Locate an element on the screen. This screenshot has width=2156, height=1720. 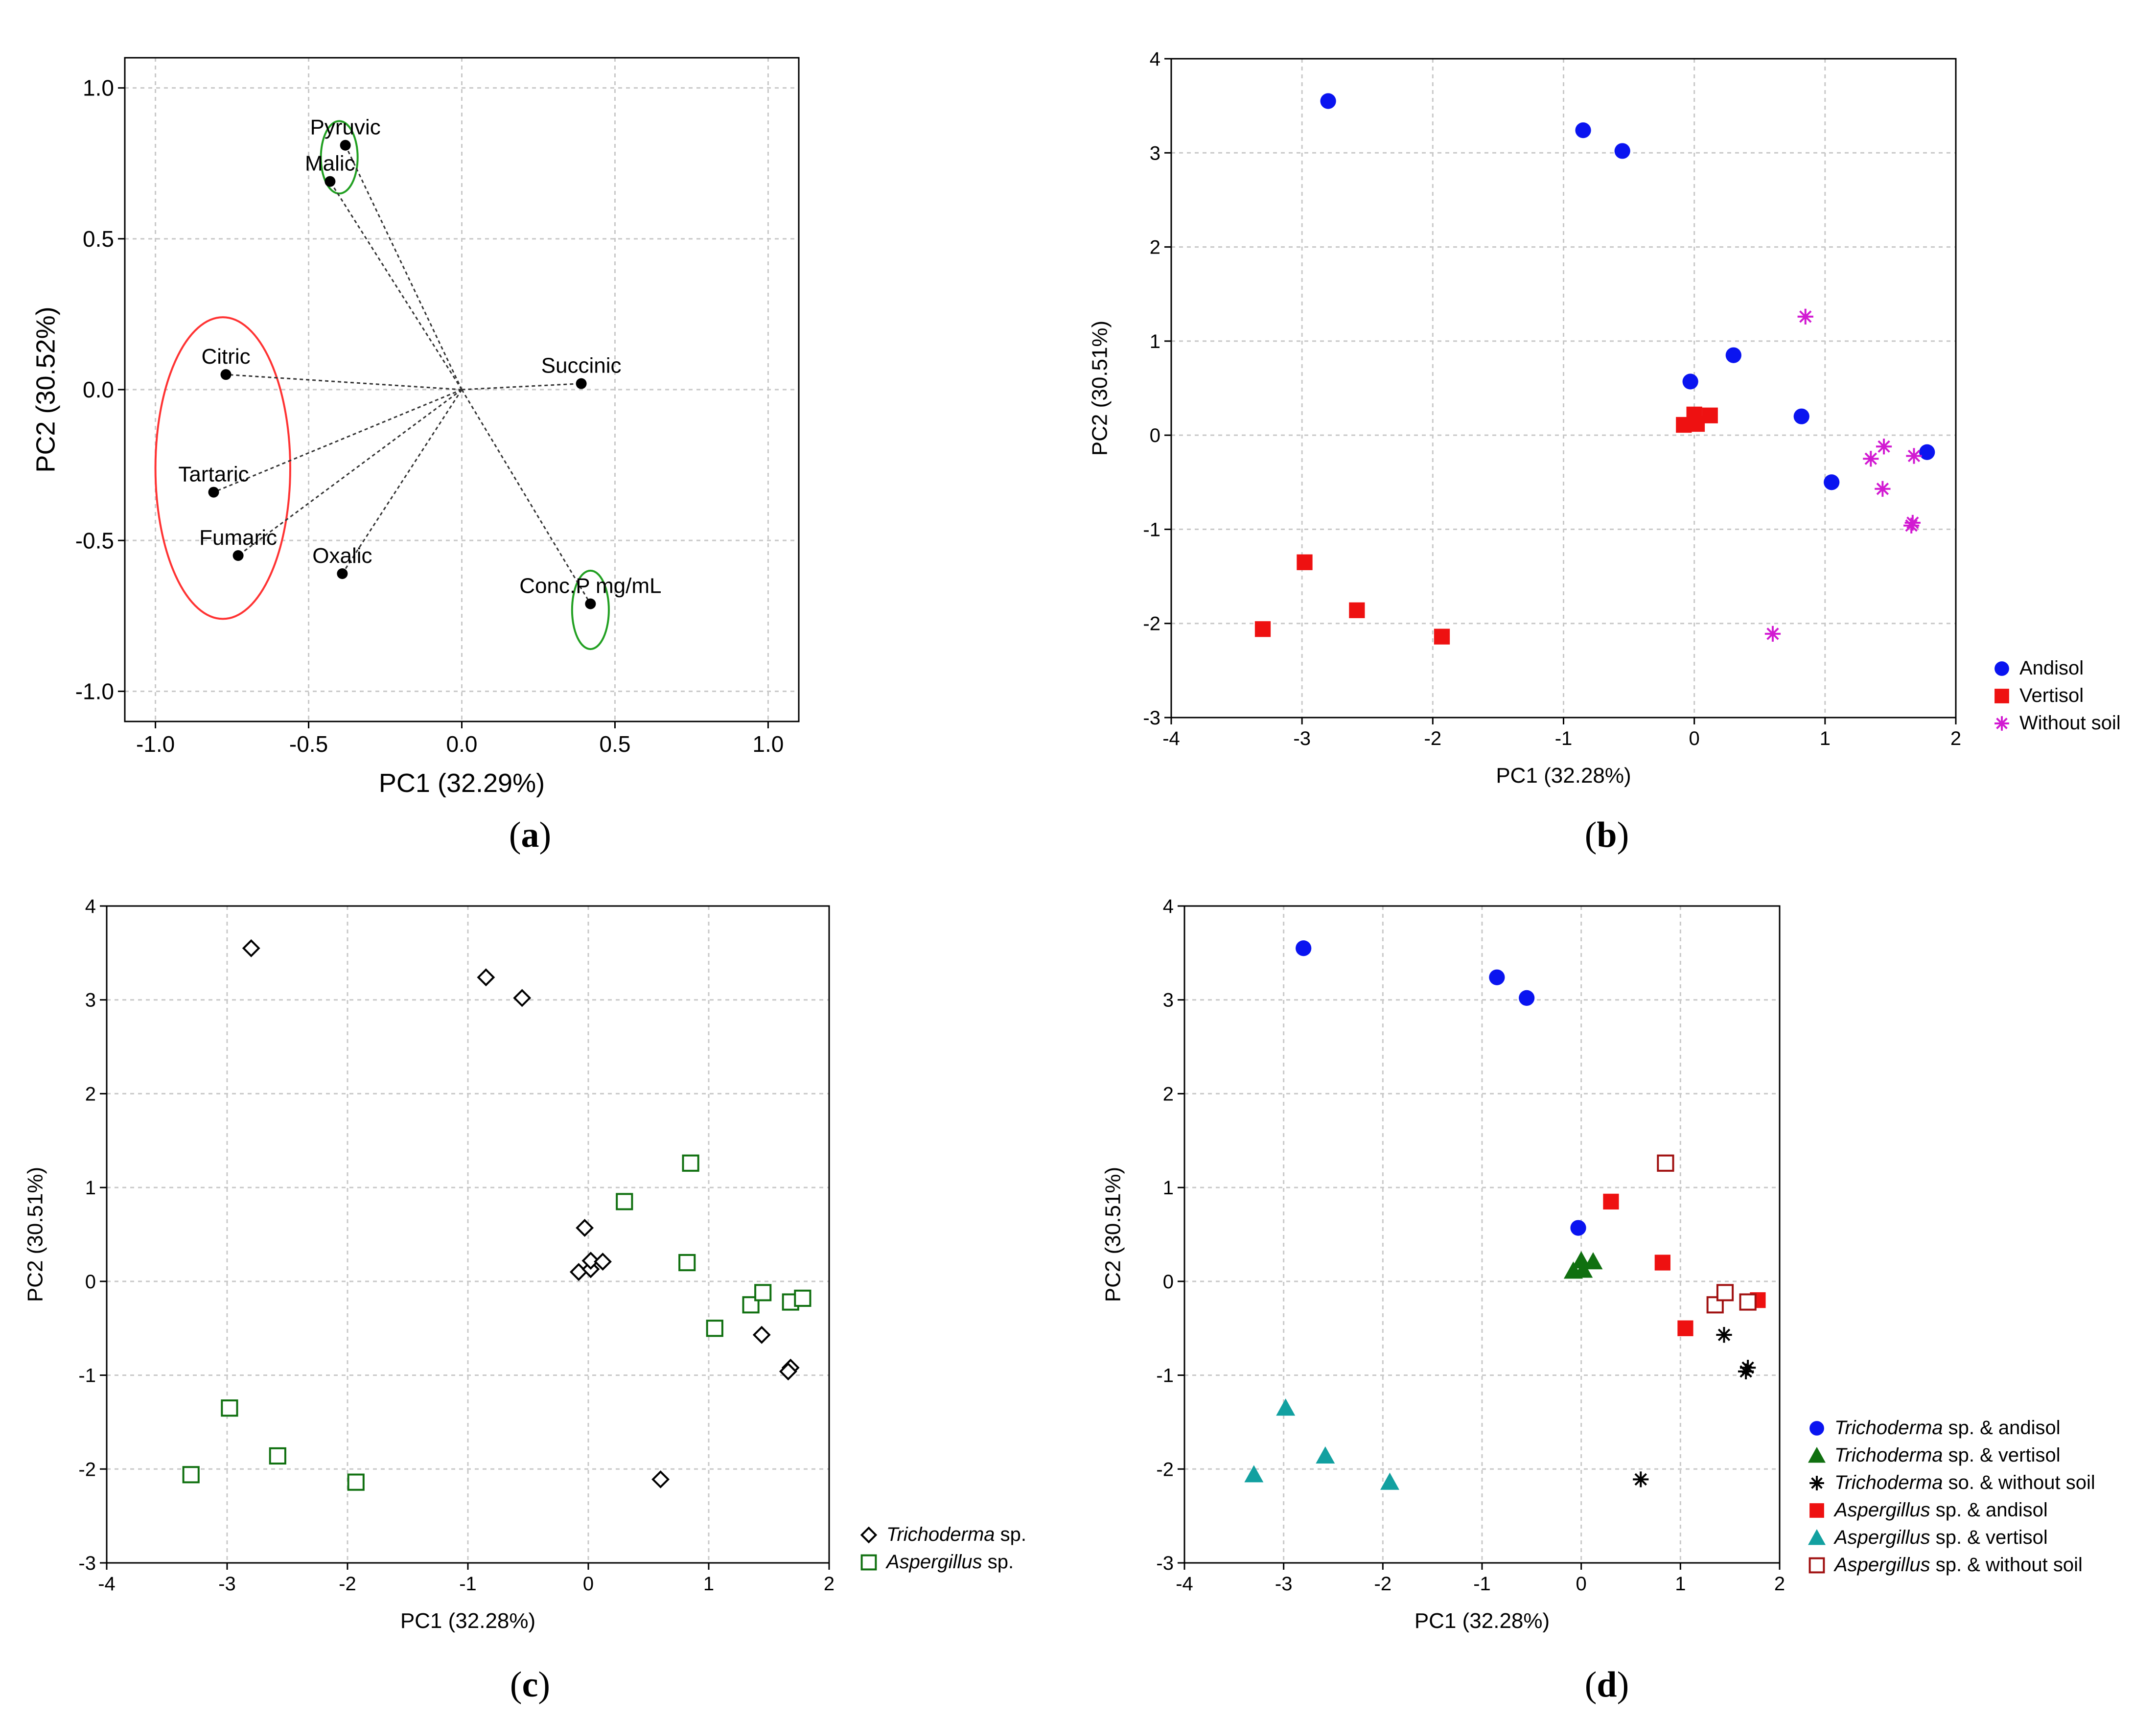
loading-label: Malic is located at coordinates (330, 164).